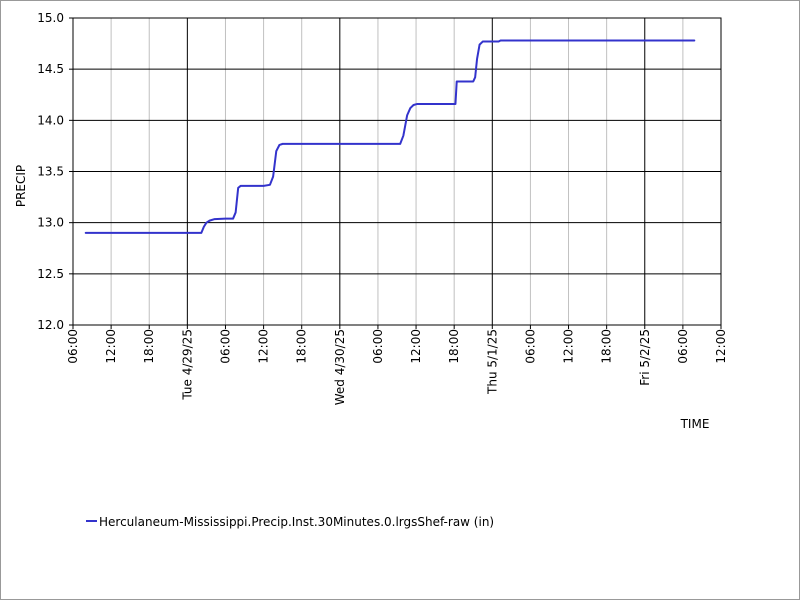 The height and width of the screenshot is (600, 800). Describe the element at coordinates (50, 325) in the screenshot. I see `y-tick-label: 12.0` at that location.